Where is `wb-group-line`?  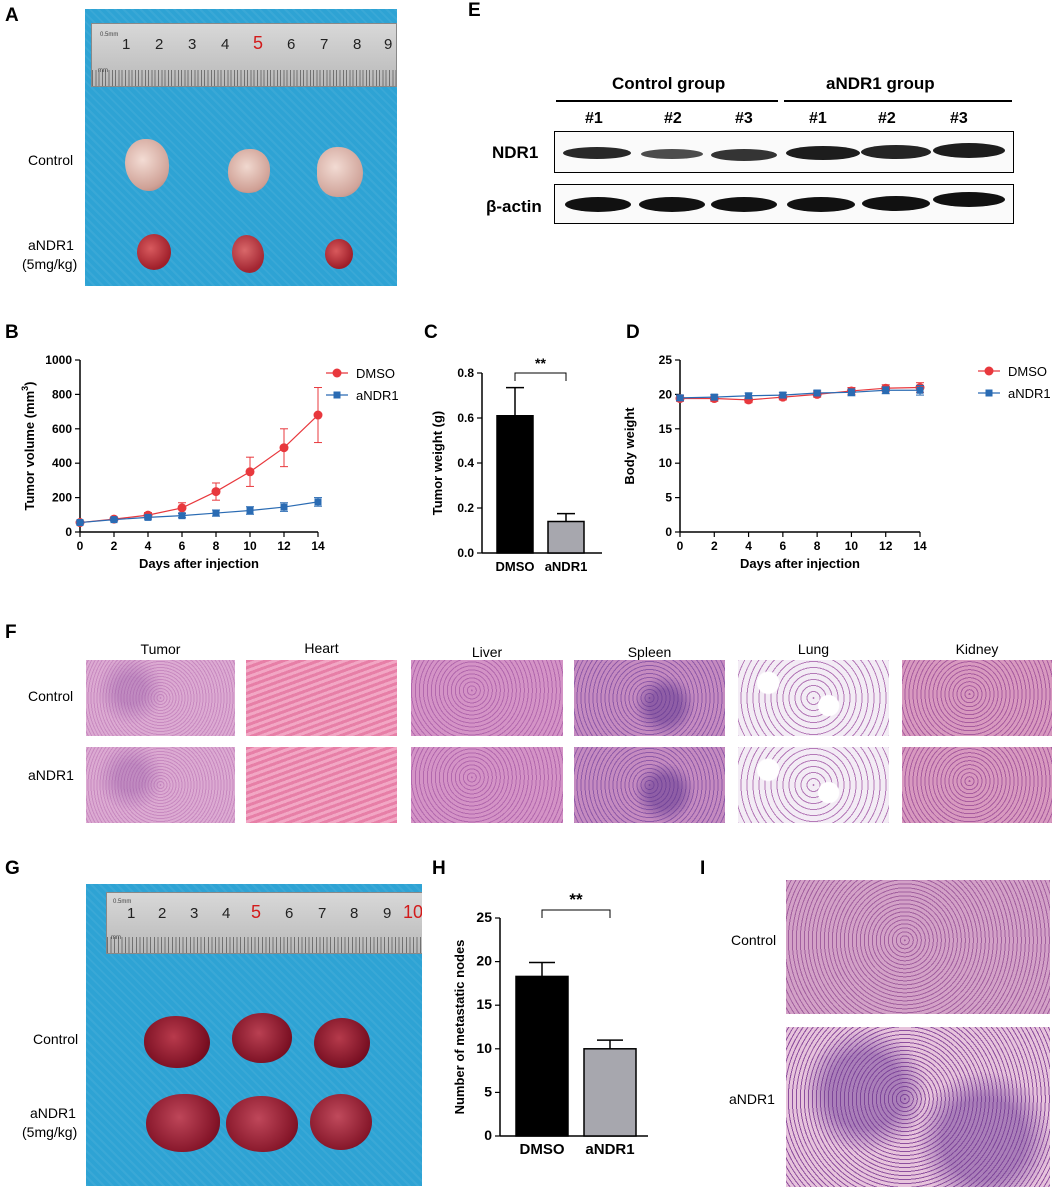 wb-group-line is located at coordinates (667, 101).